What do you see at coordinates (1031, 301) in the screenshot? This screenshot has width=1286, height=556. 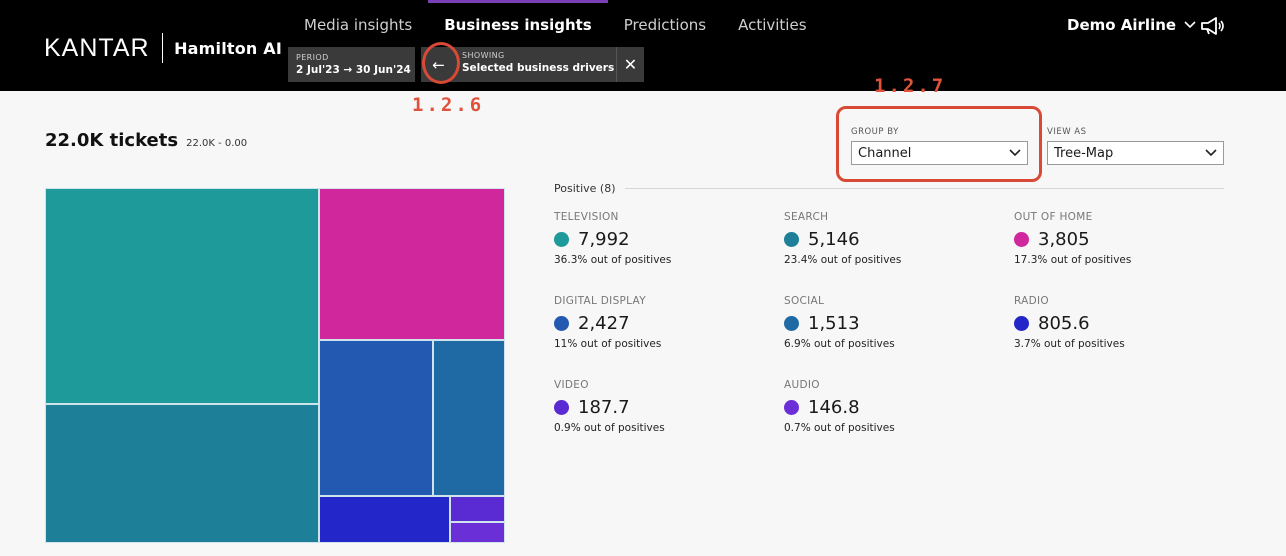 I see `legend-item-name: RADIO` at bounding box center [1031, 301].